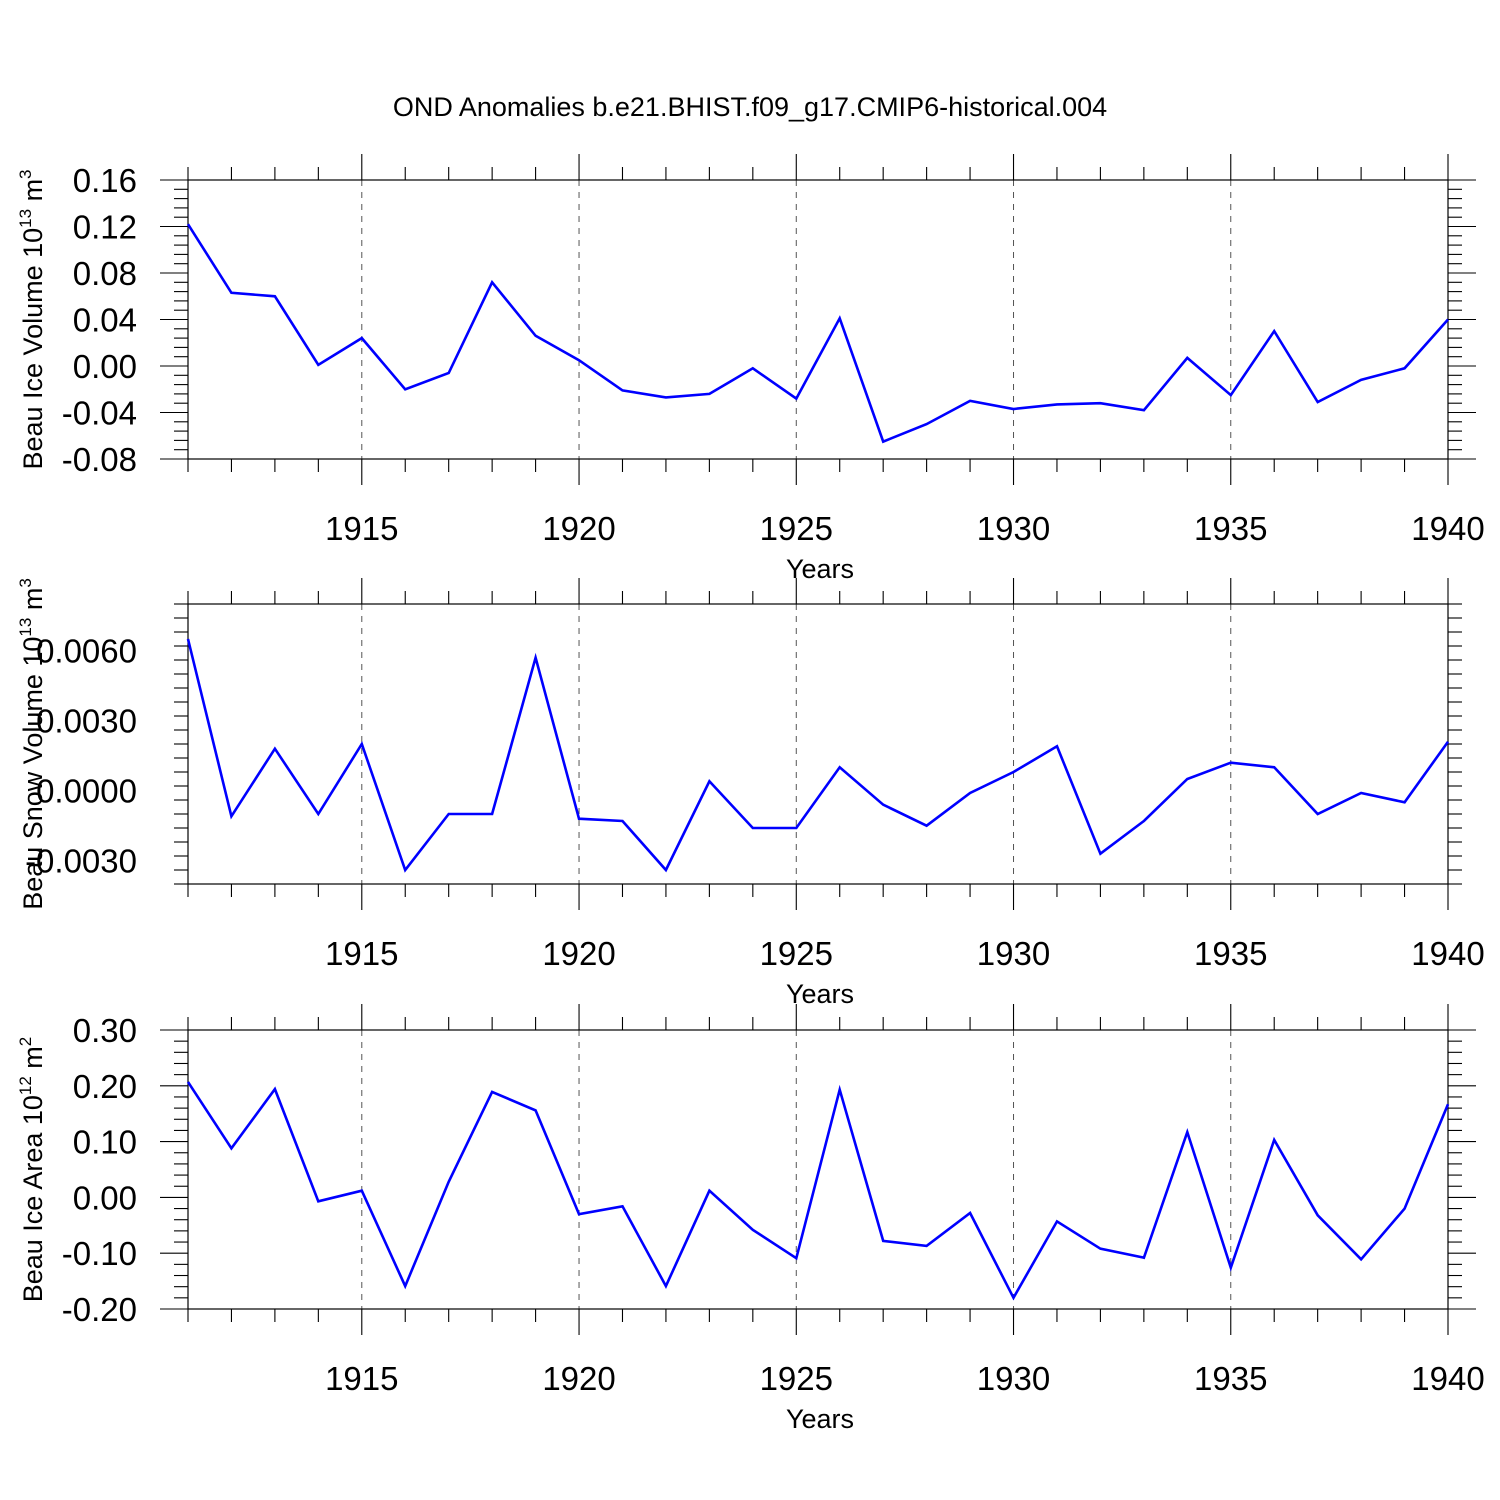 This screenshot has width=1500, height=1500. Describe the element at coordinates (105, 180) in the screenshot. I see `y-tick-label: 0.16` at that location.